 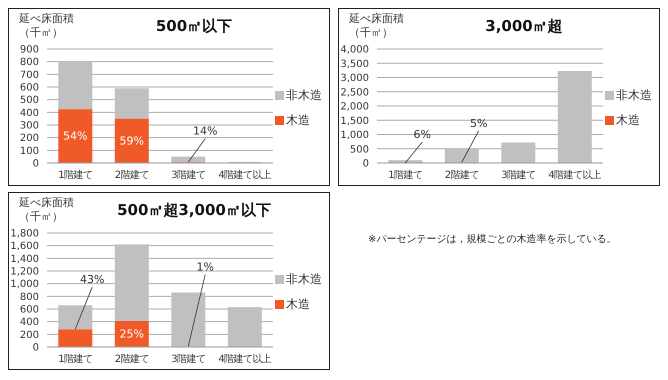 What do you see at coordinates (354, 78) in the screenshot?
I see `y-tick-label: 3,000` at bounding box center [354, 78].